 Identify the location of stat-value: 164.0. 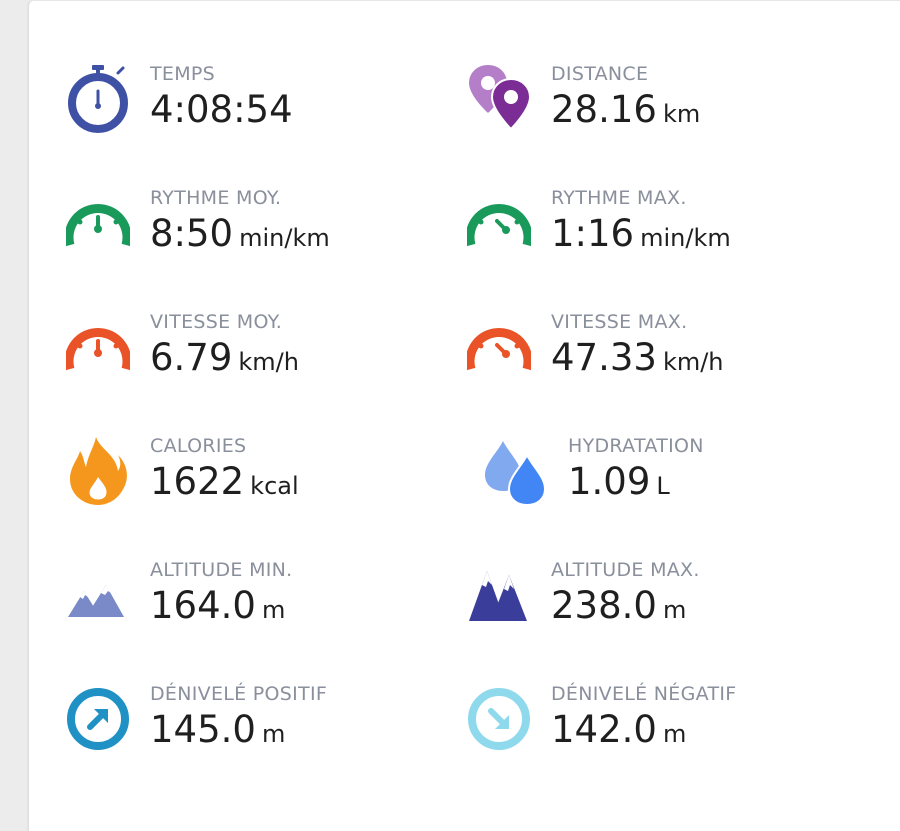
(203, 605).